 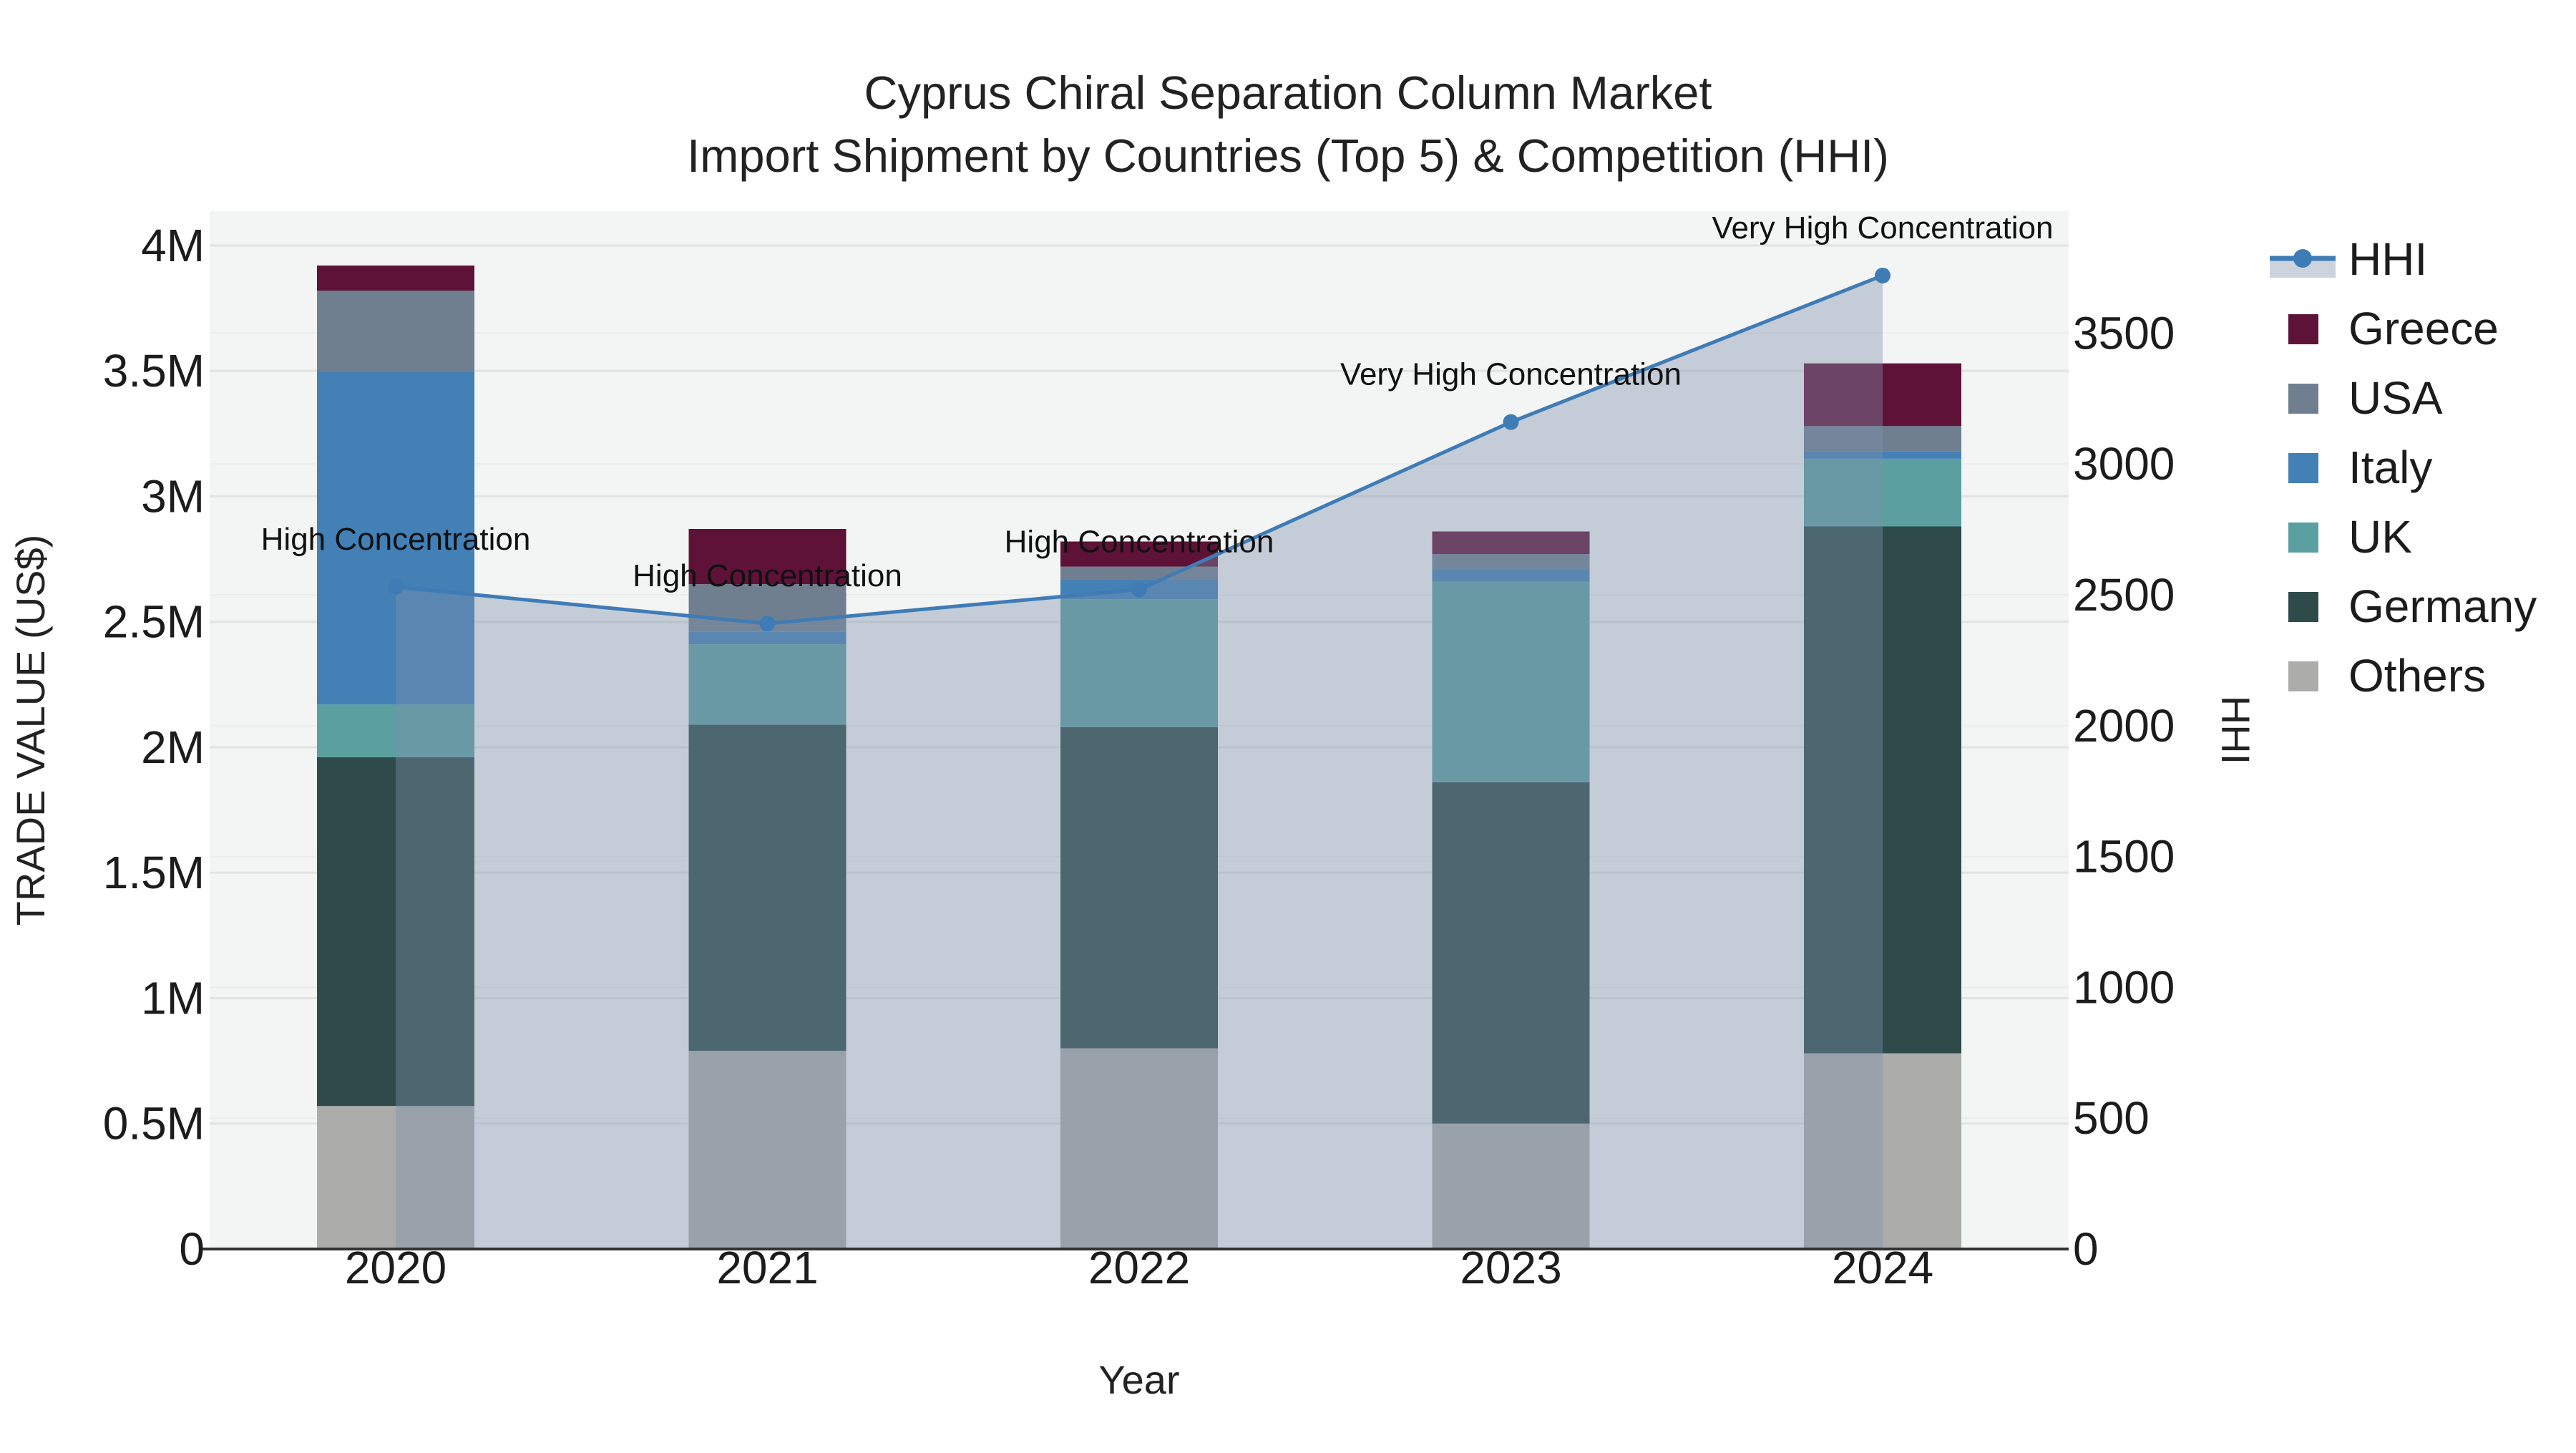 What do you see at coordinates (2387, 259) in the screenshot?
I see `legend-label-hhi: HHI` at bounding box center [2387, 259].